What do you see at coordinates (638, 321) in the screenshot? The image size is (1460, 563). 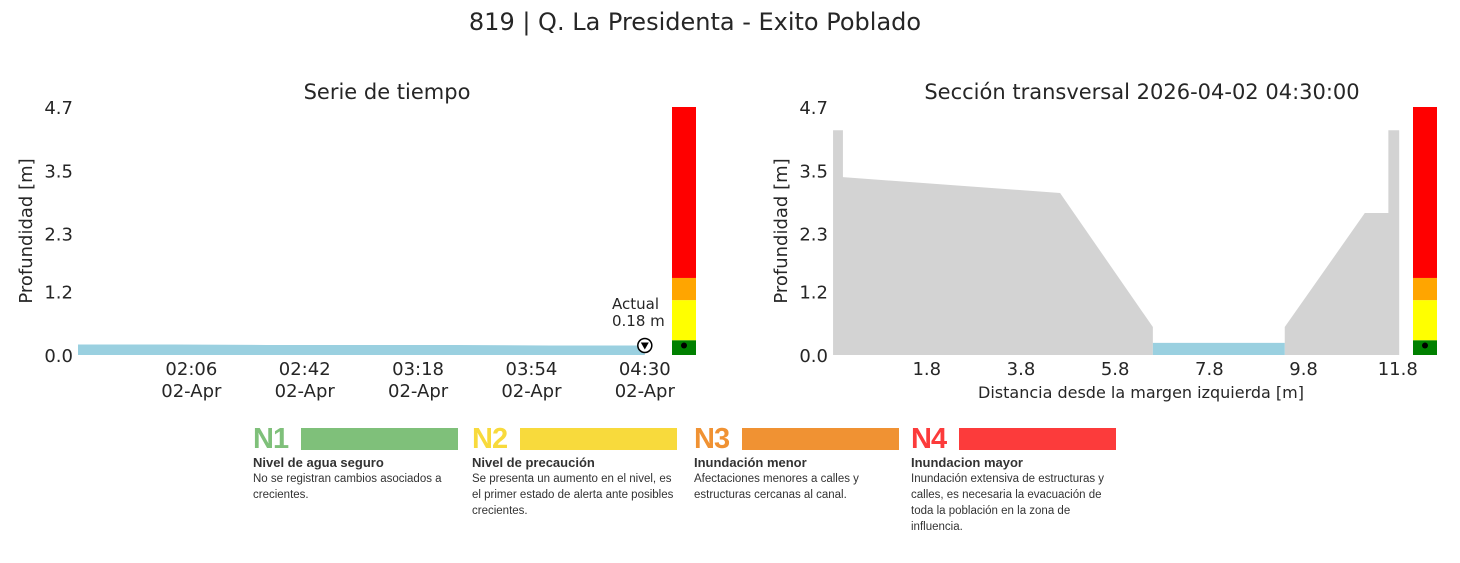 I see `annotation-value: 0.18 m` at bounding box center [638, 321].